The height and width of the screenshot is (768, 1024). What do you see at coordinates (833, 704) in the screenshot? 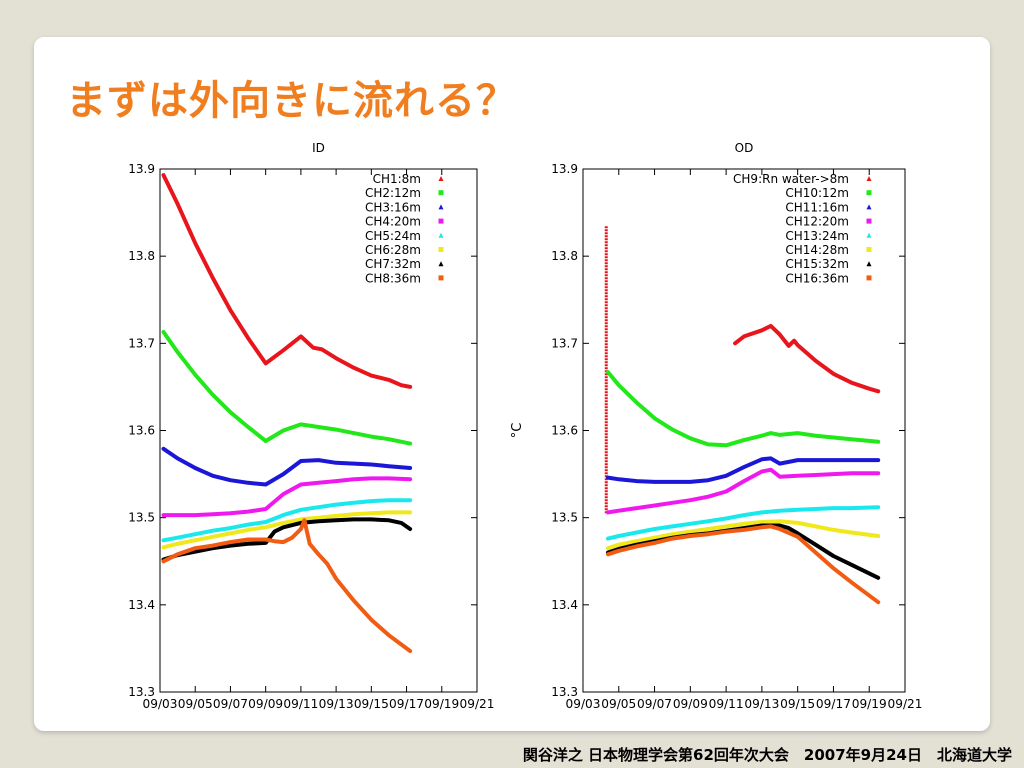
I see `od-x-tick-label: 09/17` at bounding box center [833, 704].